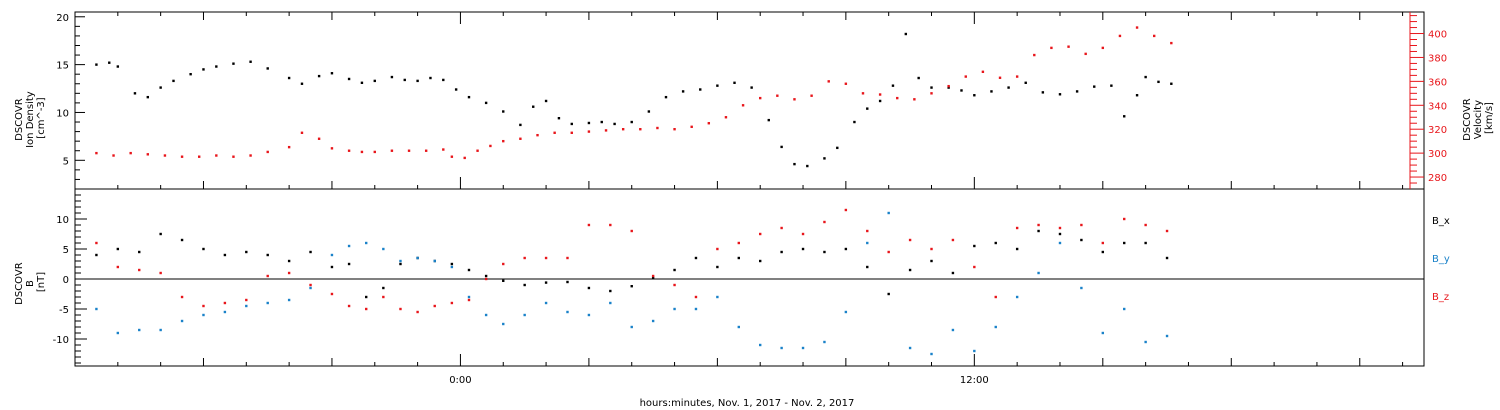 Image resolution: width=1500 pixels, height=410 pixels. What do you see at coordinates (66, 161) in the screenshot?
I see `density-tick-label: 5` at bounding box center [66, 161].